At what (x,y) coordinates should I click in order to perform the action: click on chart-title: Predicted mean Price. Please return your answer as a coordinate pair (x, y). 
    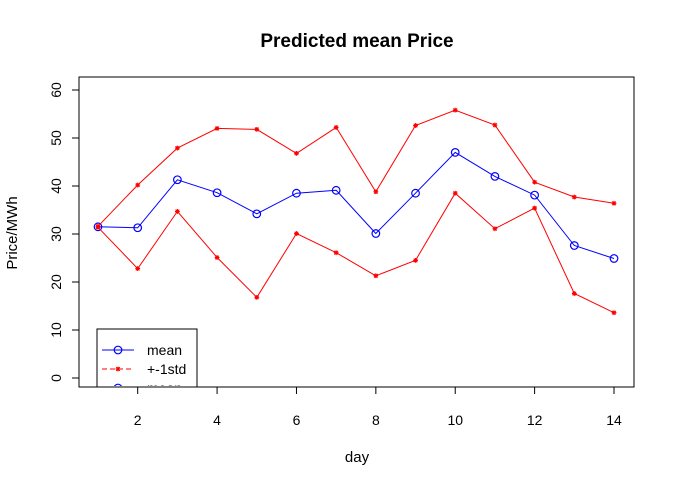
    Looking at the image, I should click on (356, 41).